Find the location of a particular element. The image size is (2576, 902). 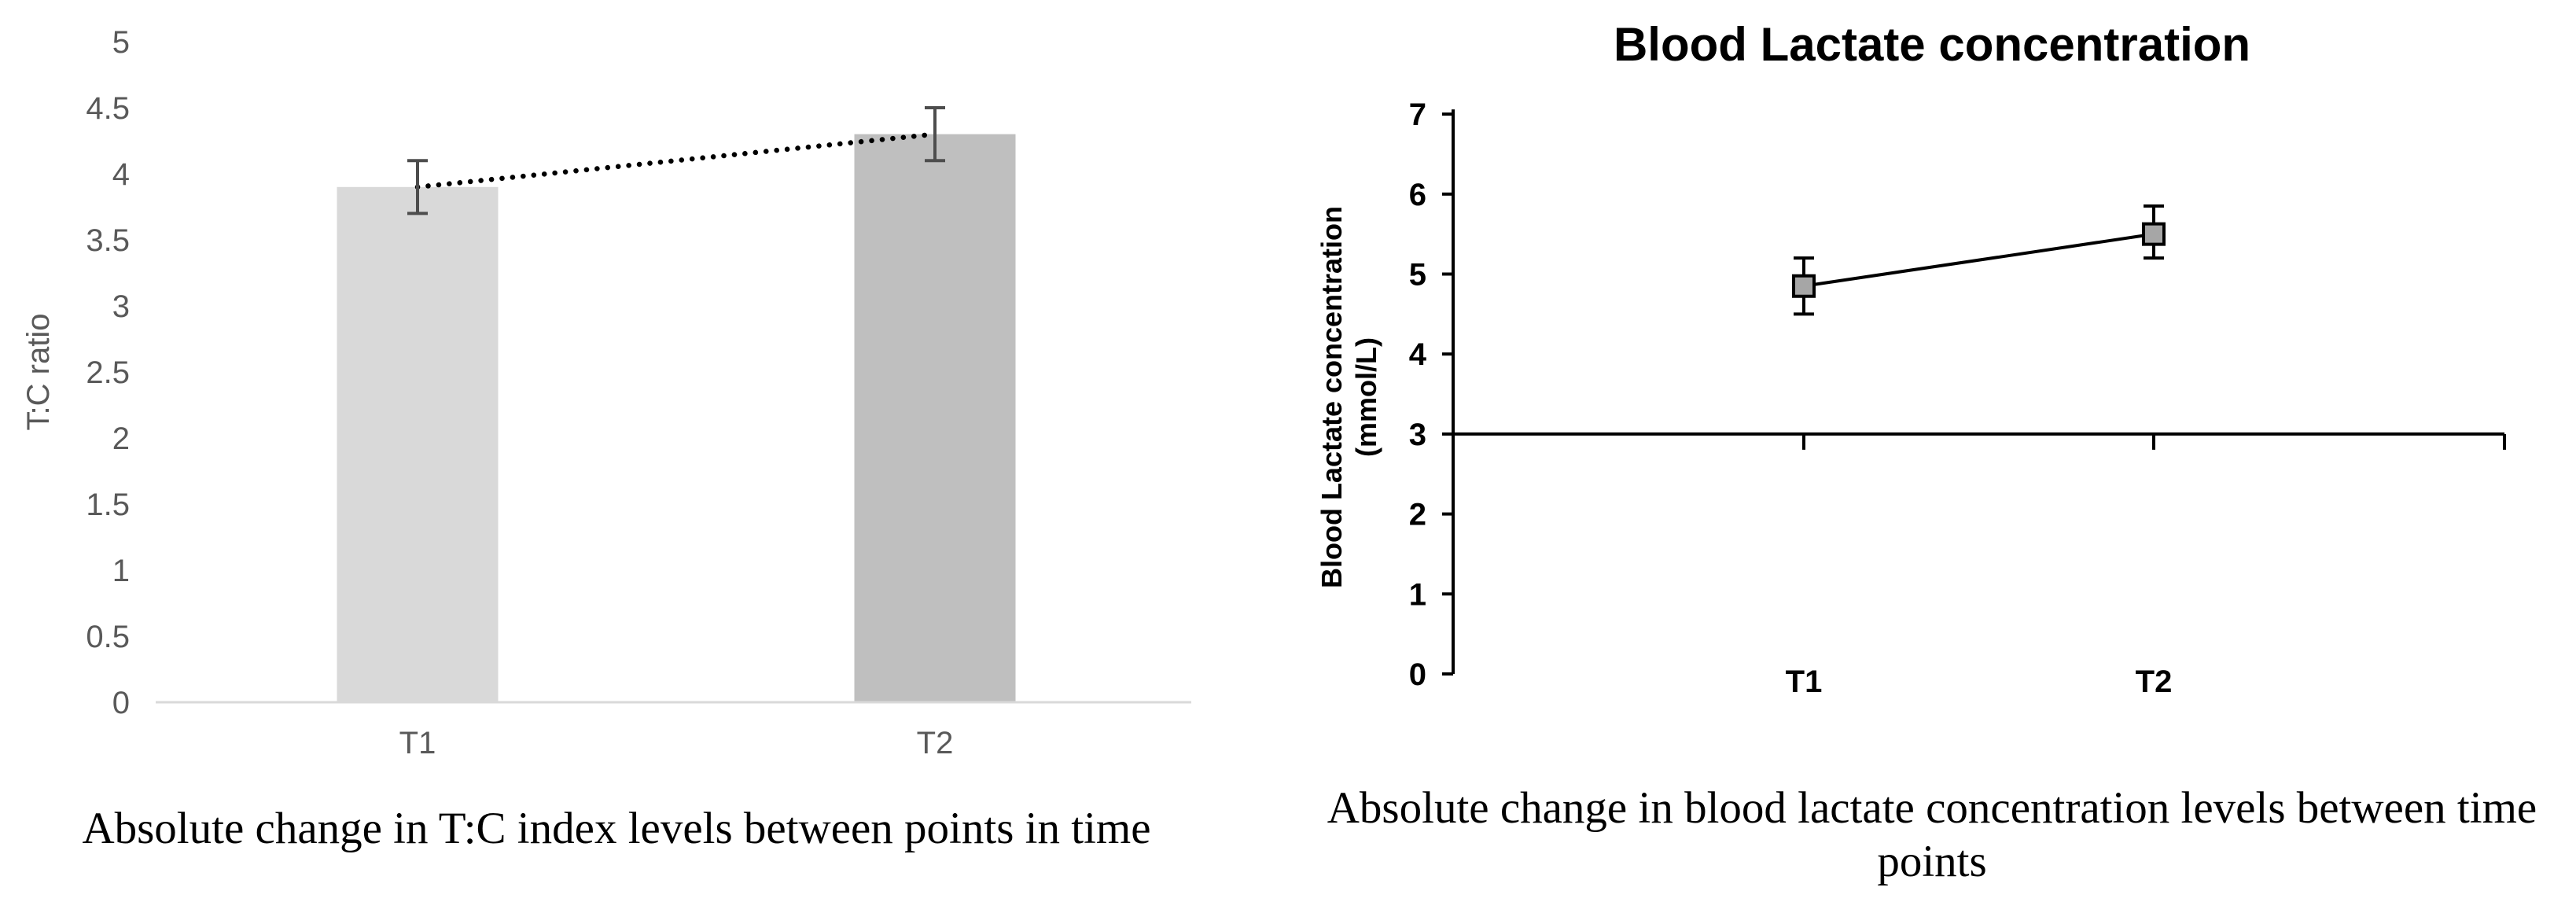

y-tick-label: 2.5 is located at coordinates (108, 373).